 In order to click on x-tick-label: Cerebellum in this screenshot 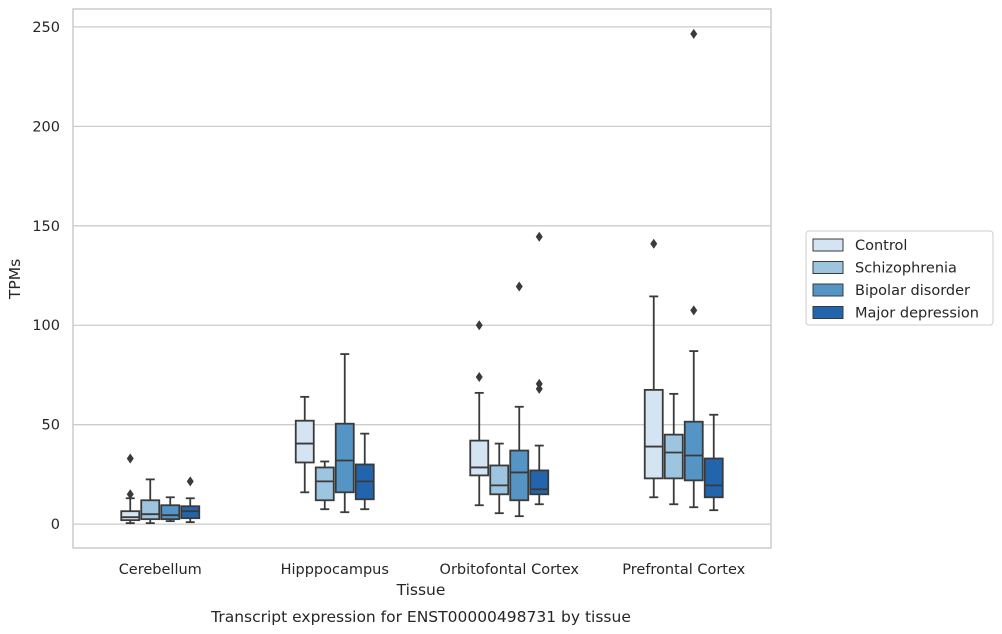, I will do `click(160, 570)`.